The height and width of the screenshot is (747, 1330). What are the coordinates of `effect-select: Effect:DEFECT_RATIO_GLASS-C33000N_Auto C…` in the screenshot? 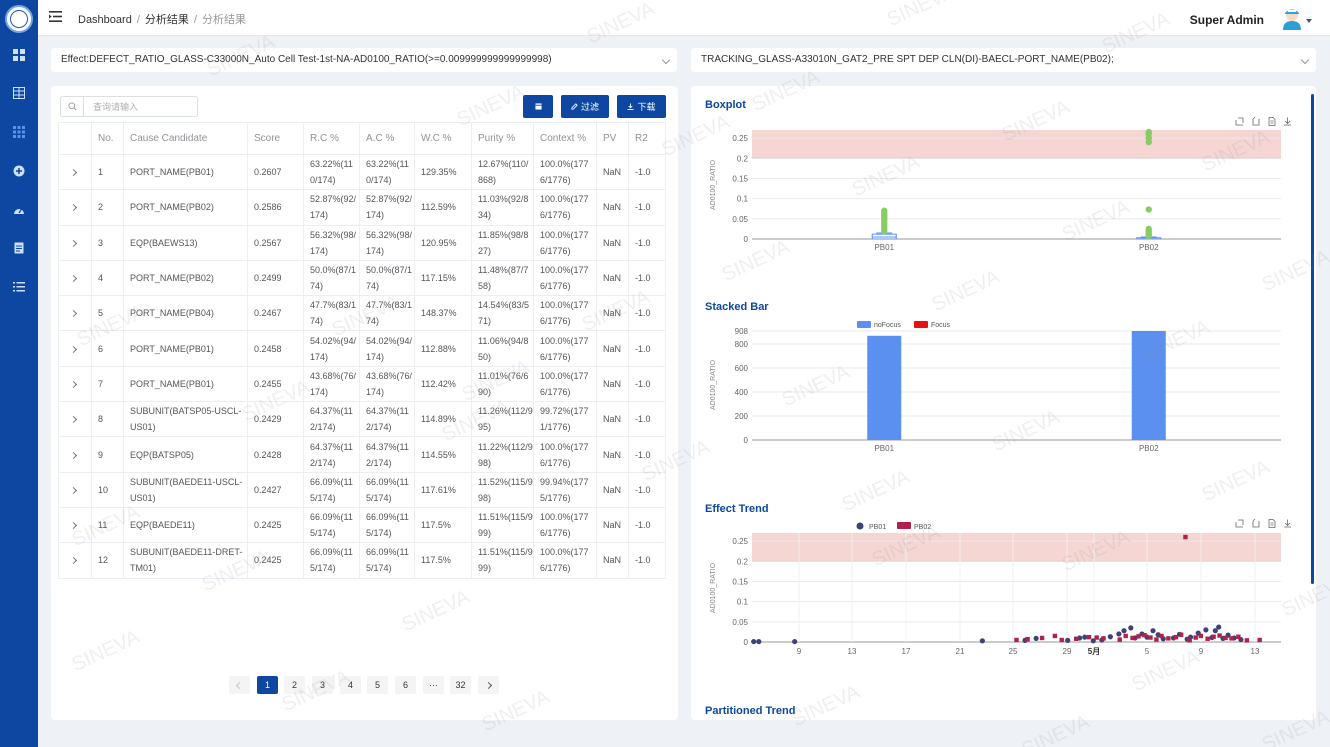 It's located at (364, 60).